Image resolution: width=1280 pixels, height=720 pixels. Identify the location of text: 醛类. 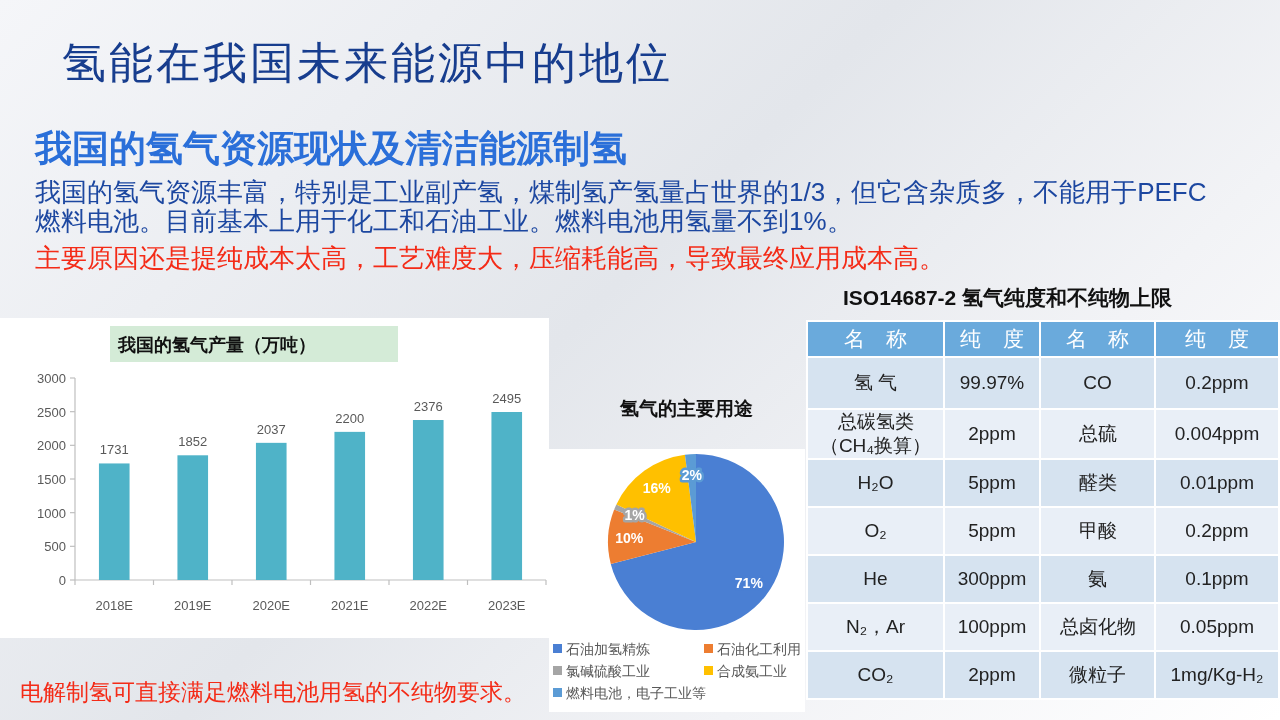
(1097, 482).